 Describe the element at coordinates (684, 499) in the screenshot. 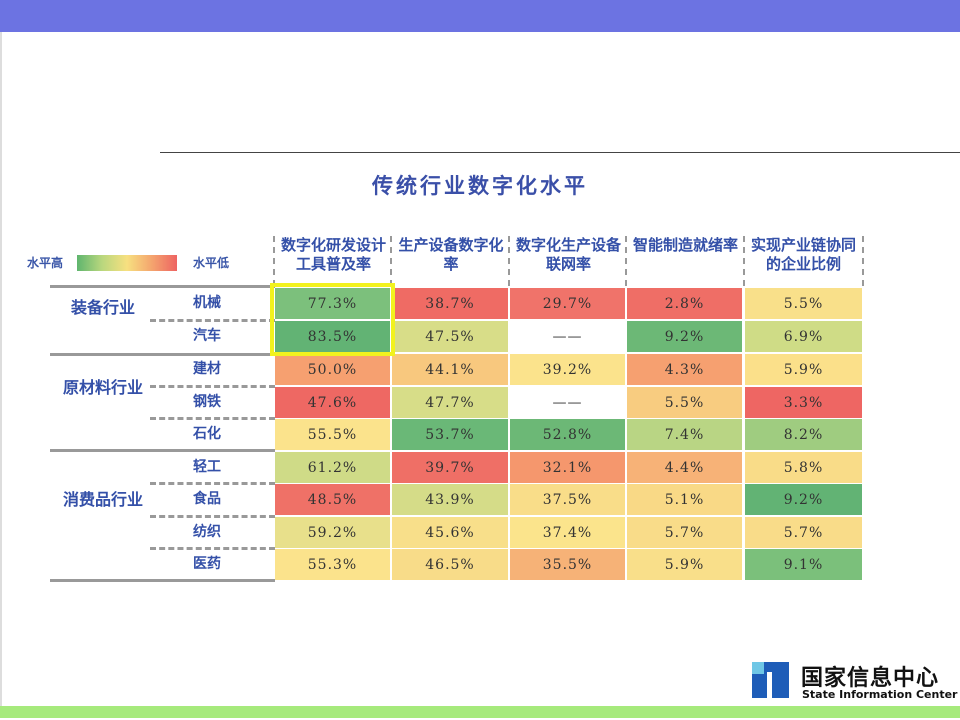

I see `table-cell: 5.1%` at that location.